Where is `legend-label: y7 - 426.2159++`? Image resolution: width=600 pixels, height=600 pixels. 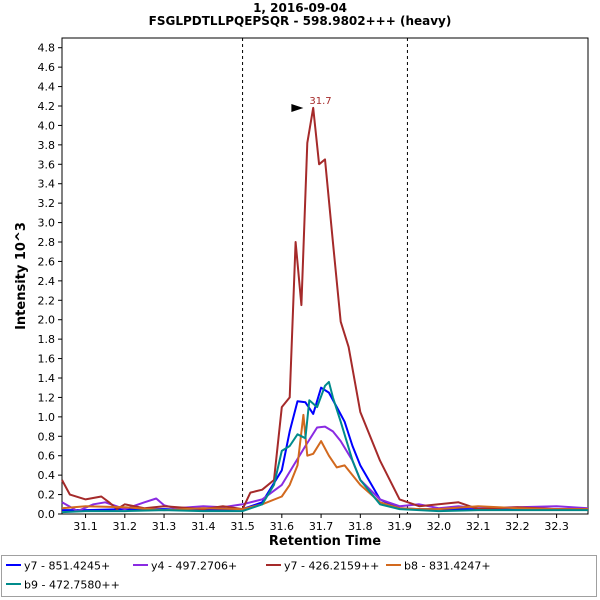
legend-label: y7 - 426.2159++ is located at coordinates (332, 566).